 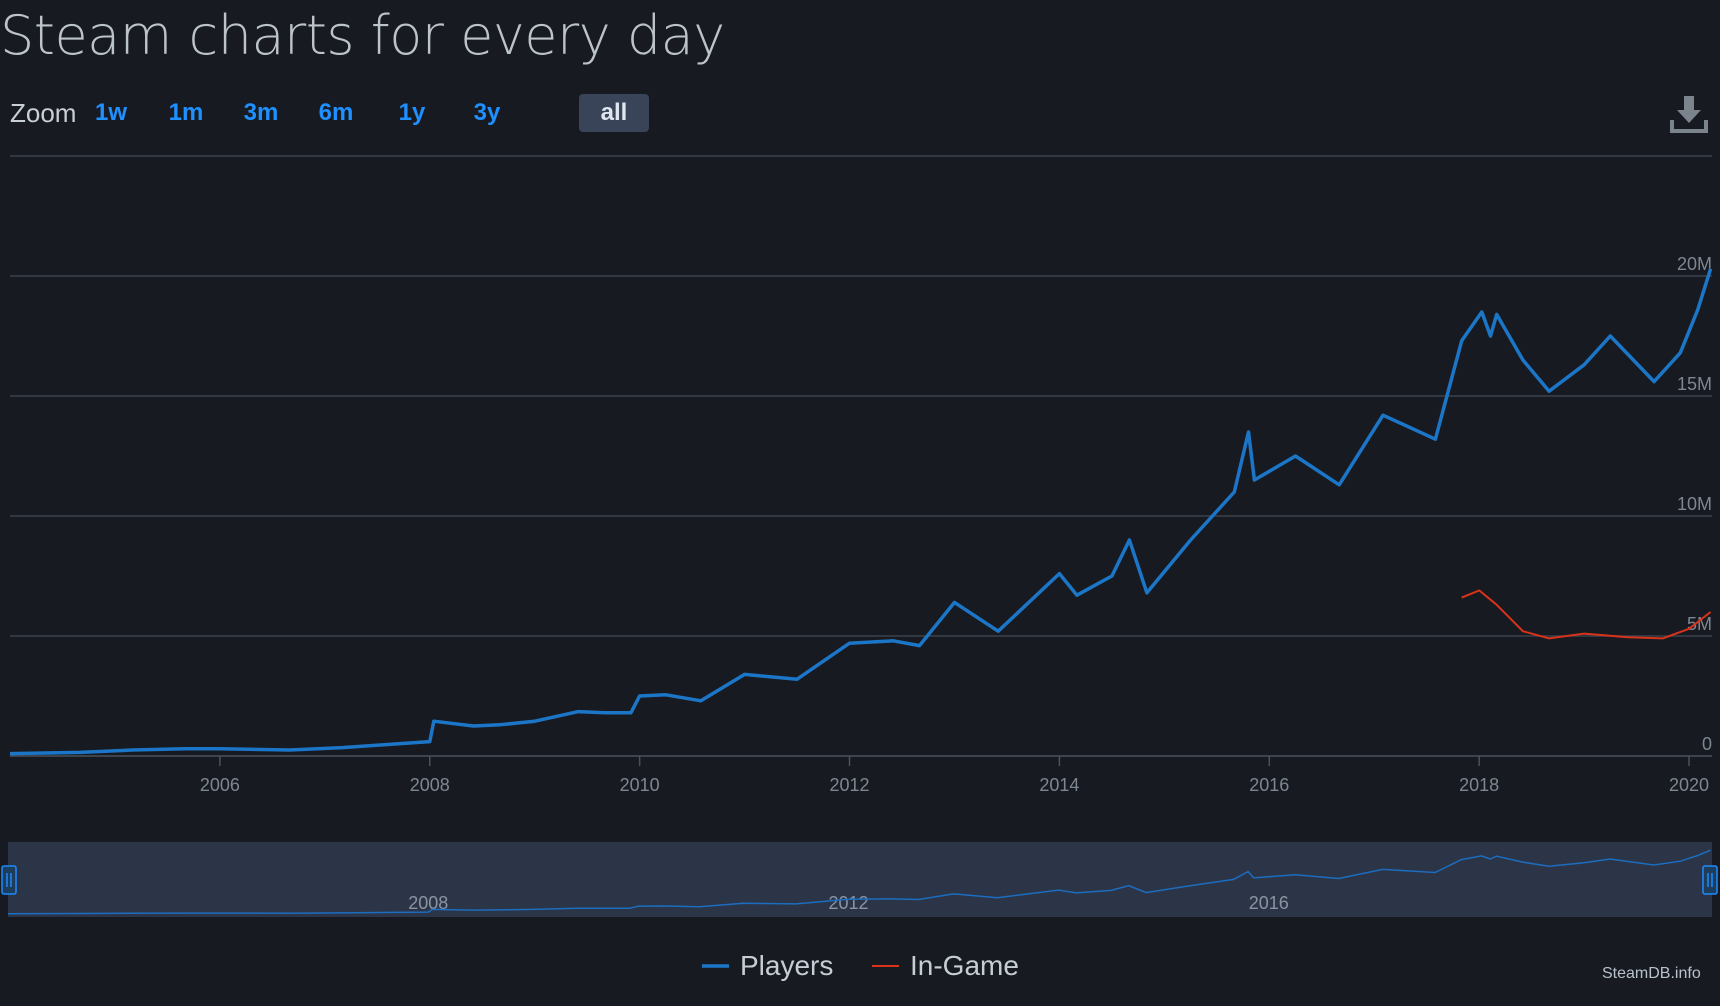 What do you see at coordinates (964, 965) in the screenshot?
I see `legend-label-in-game: In-Game` at bounding box center [964, 965].